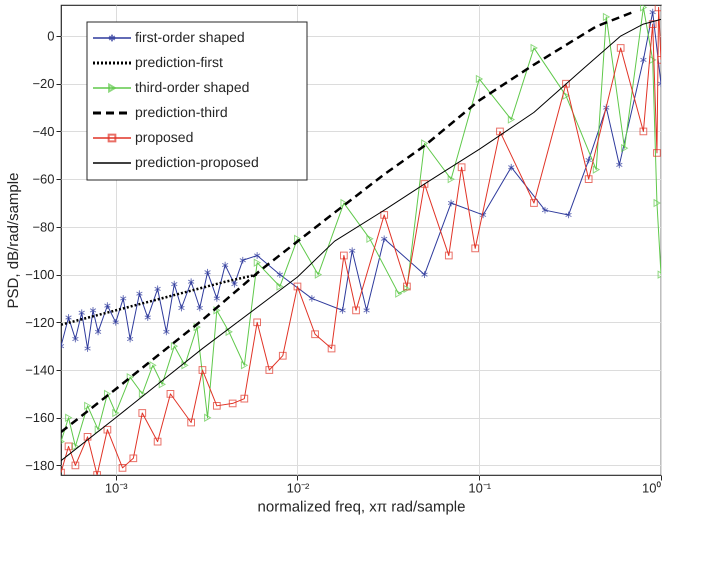 The width and height of the screenshot is (707, 562). I want to click on x-tick-label: 10⁻², so click(298, 488).